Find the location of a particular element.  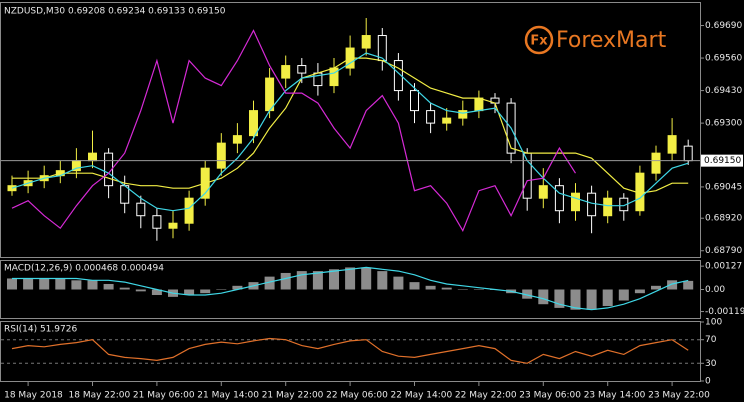

x-tick-label: 18 May 22:00 is located at coordinates (100, 396).